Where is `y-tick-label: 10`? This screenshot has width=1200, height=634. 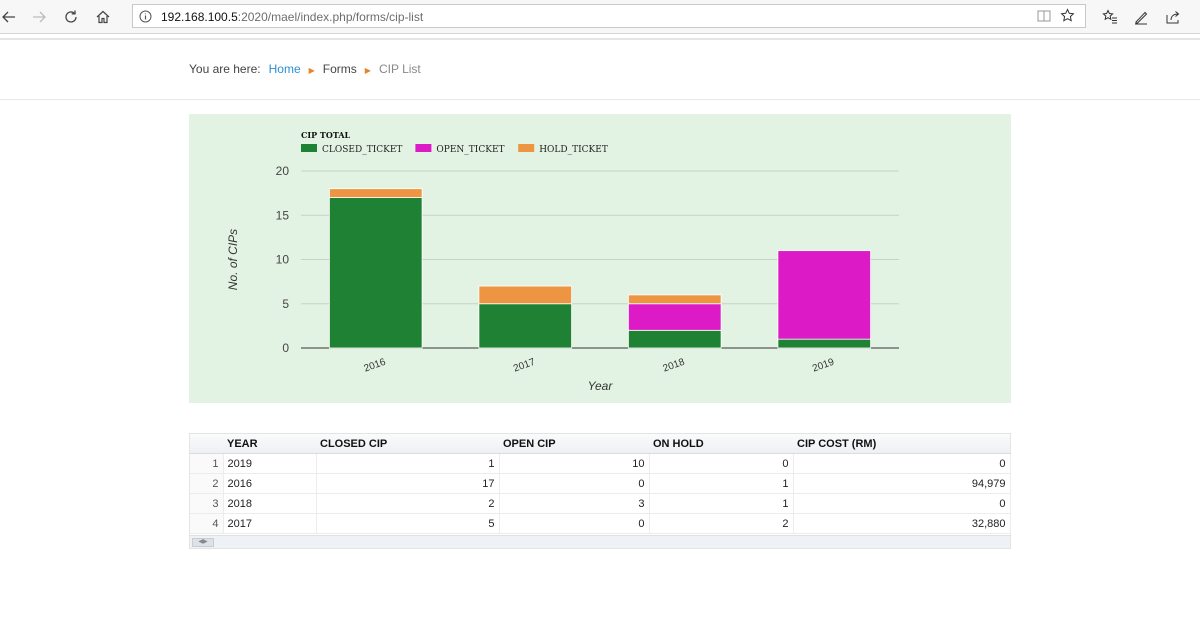 y-tick-label: 10 is located at coordinates (283, 260).